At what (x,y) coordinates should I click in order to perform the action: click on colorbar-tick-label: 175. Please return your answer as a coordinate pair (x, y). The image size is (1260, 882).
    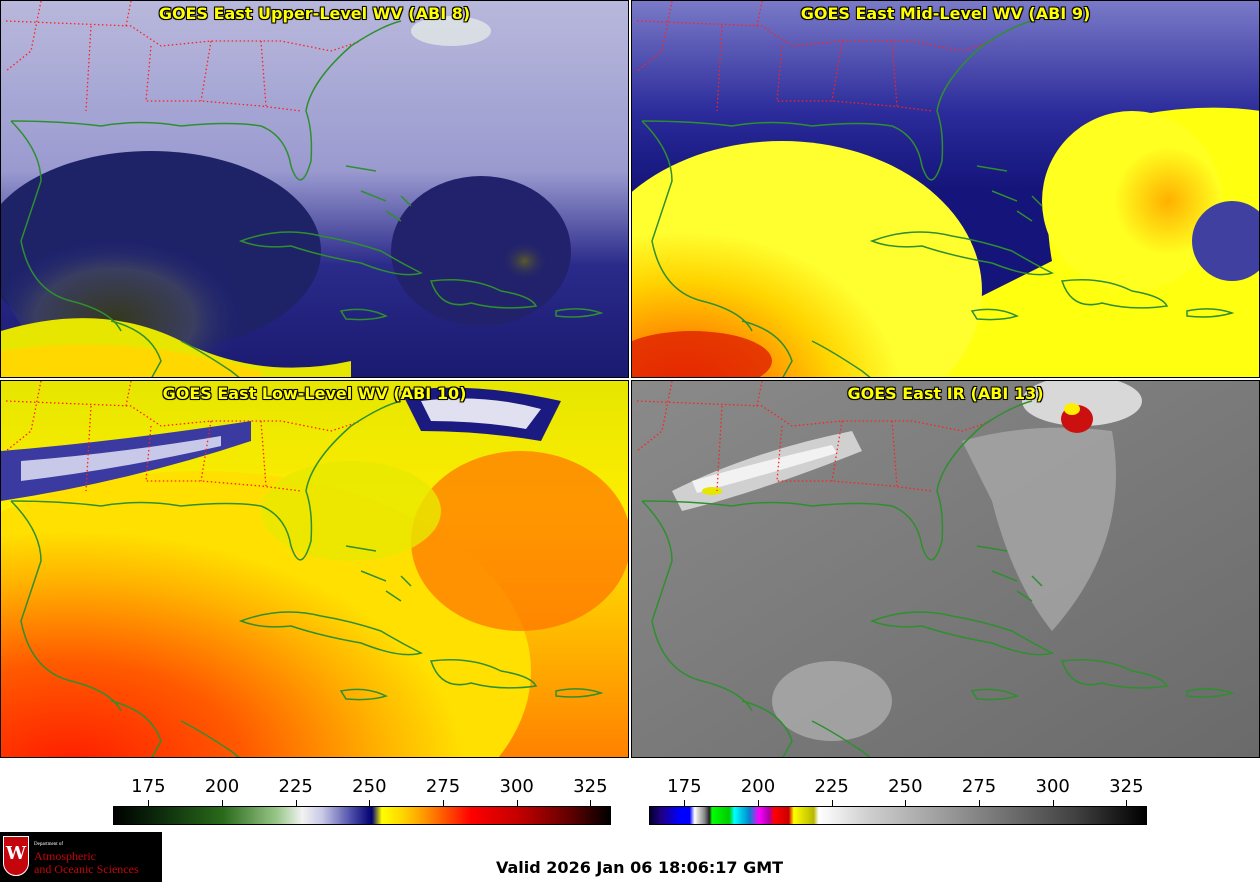
    Looking at the image, I should click on (148, 786).